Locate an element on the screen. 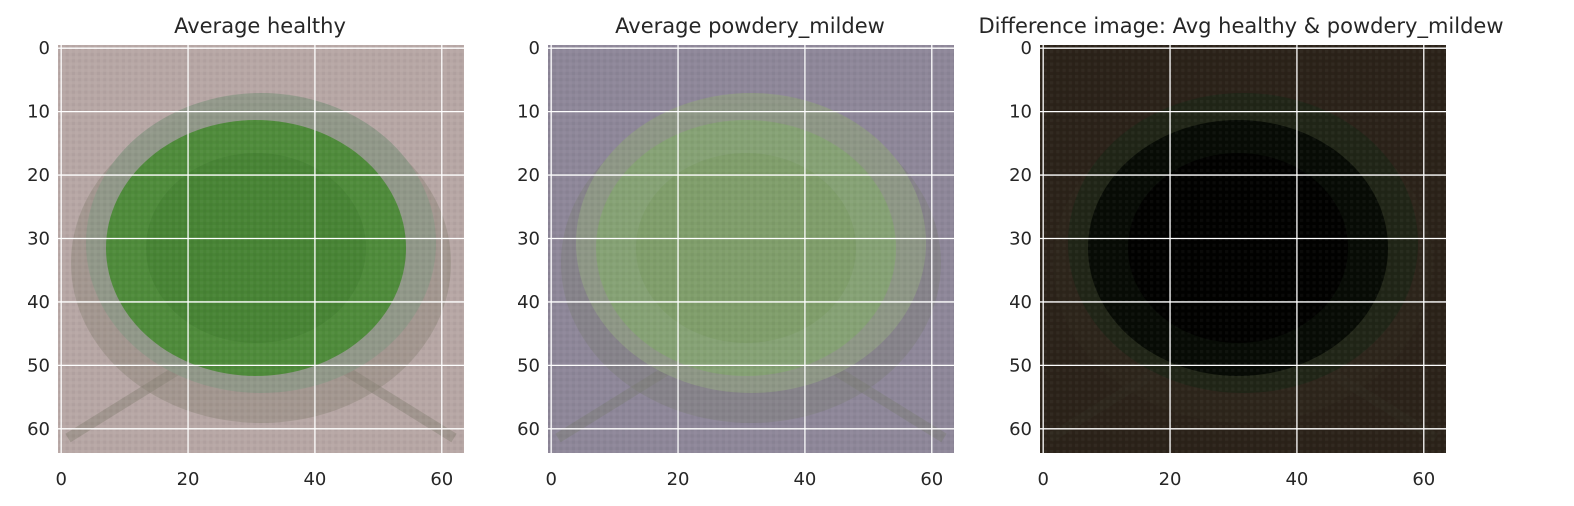  panel-title: Average powdery_mildew is located at coordinates (750, 26).